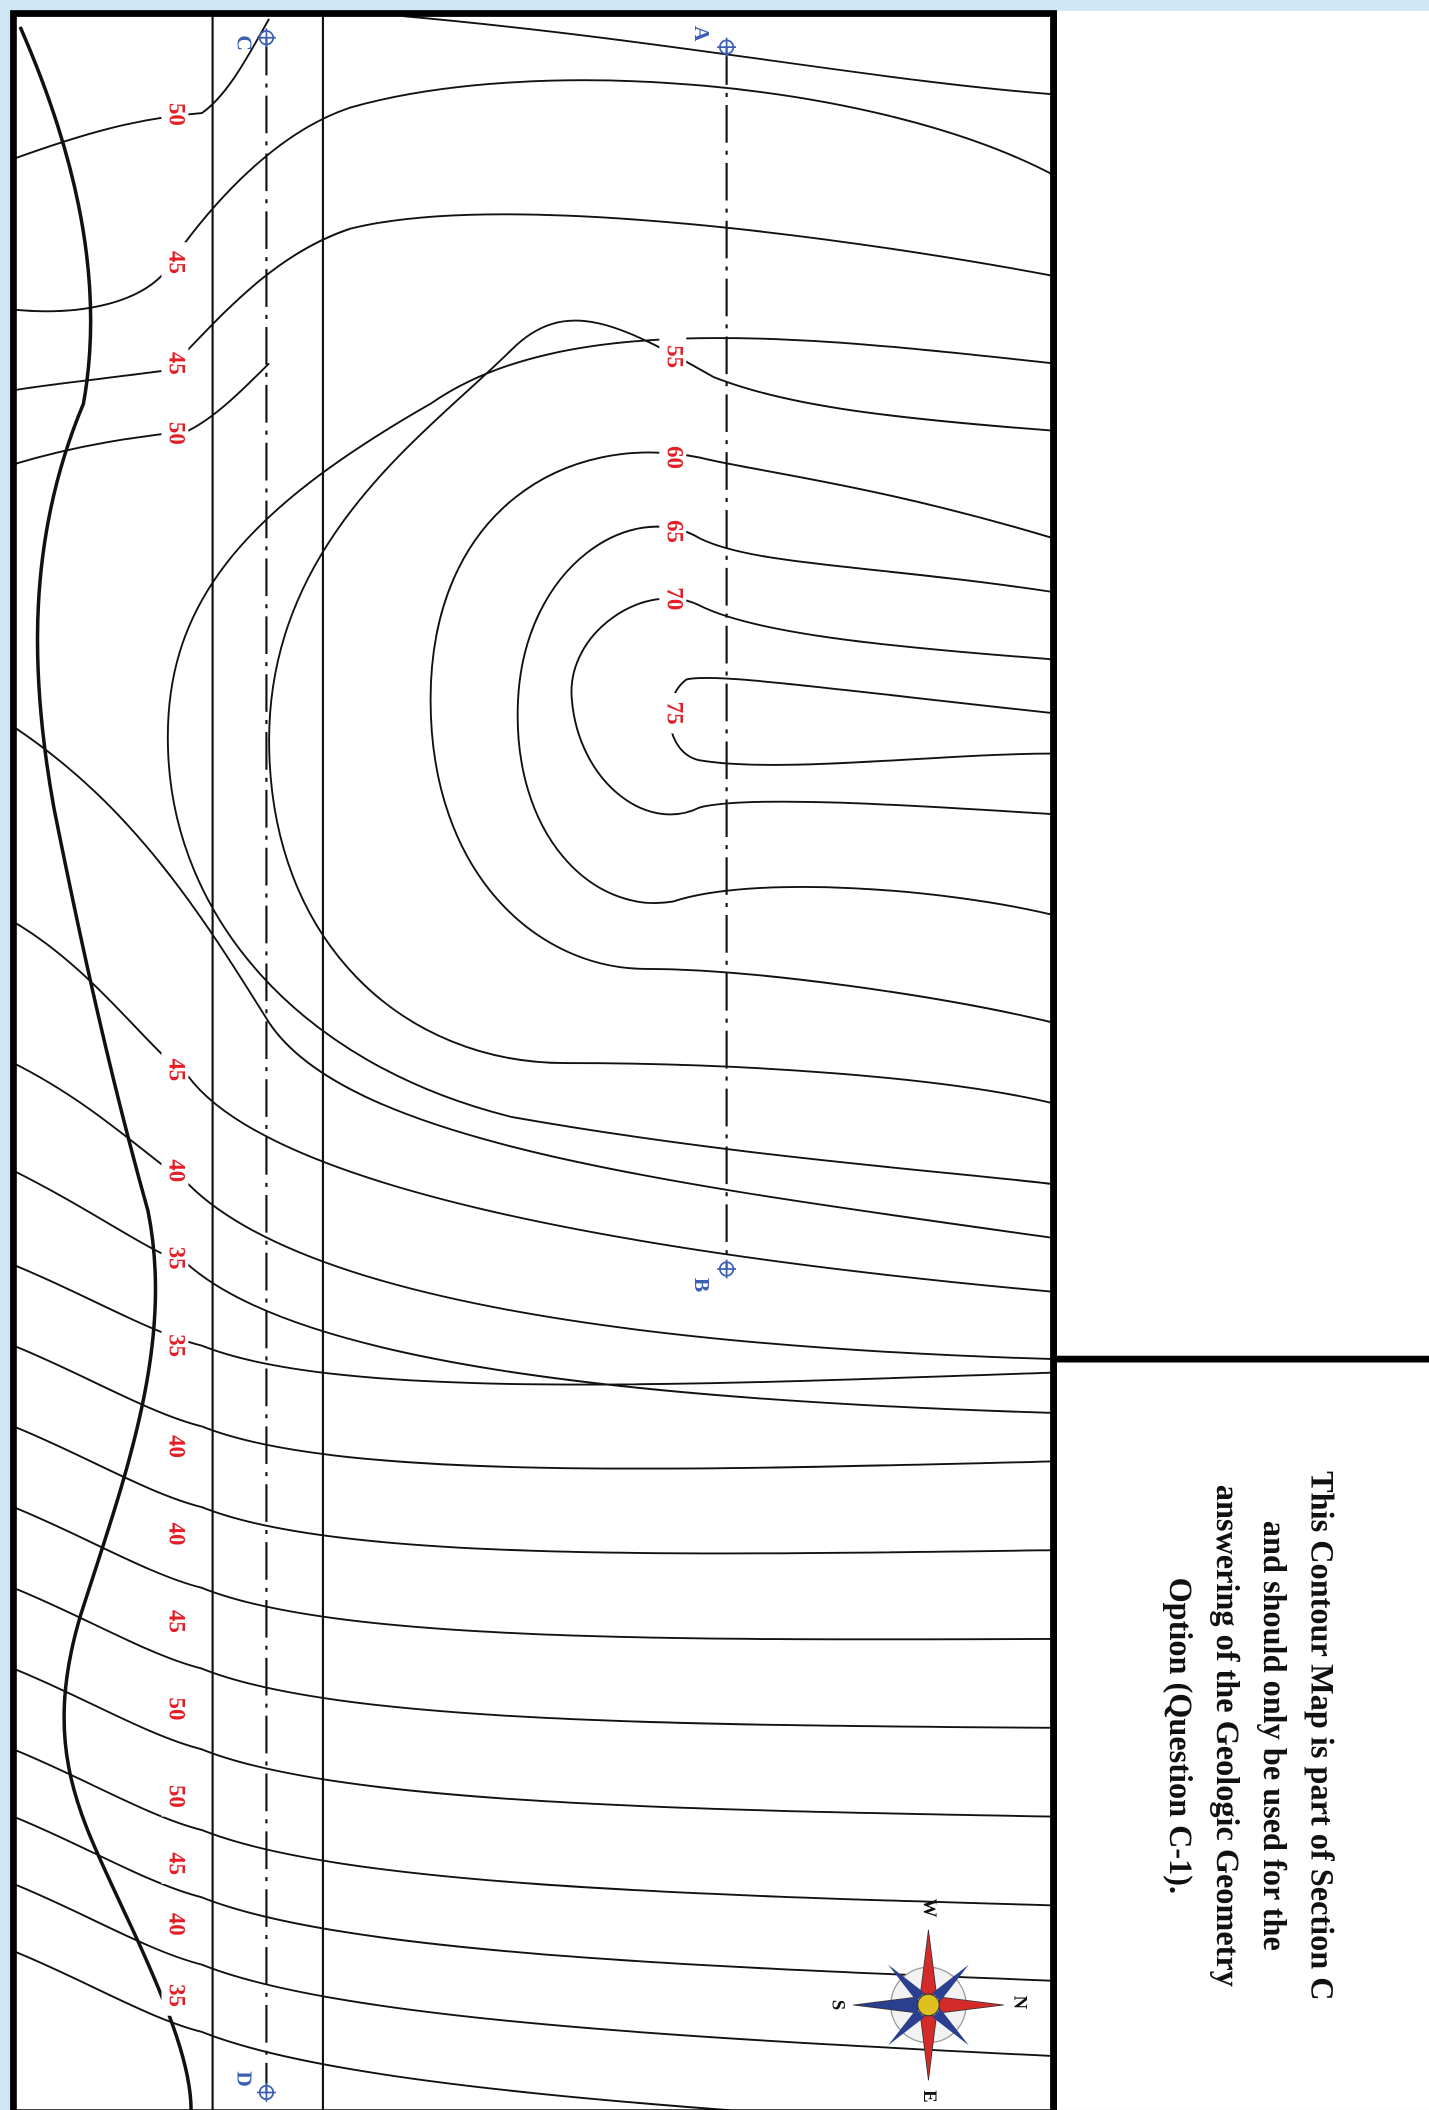  I want to click on contour-label: 75, so click(675, 713).